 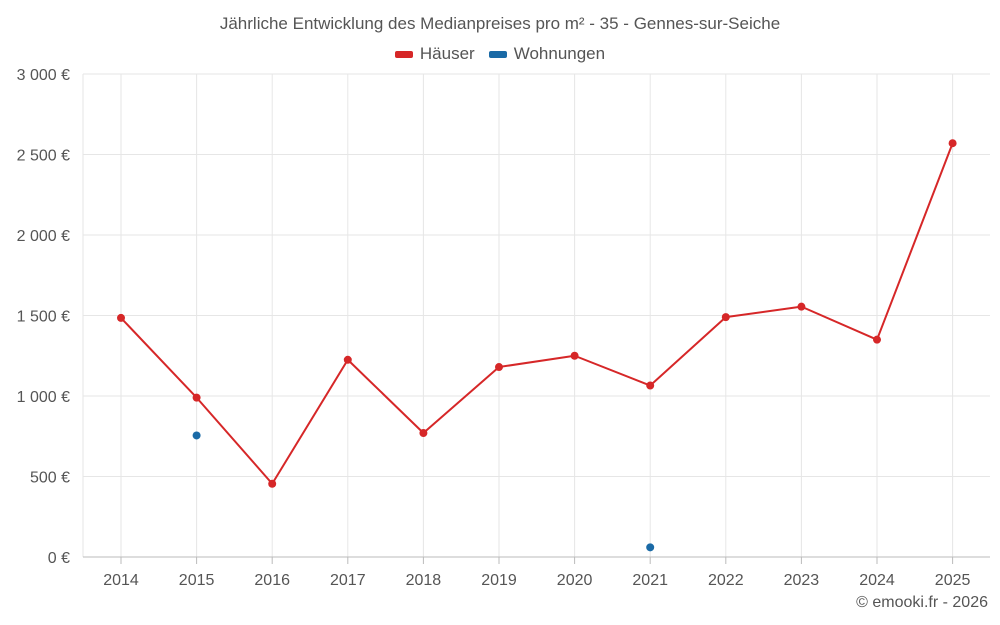 What do you see at coordinates (877, 339) in the screenshot?
I see `data-point-houses-2024` at bounding box center [877, 339].